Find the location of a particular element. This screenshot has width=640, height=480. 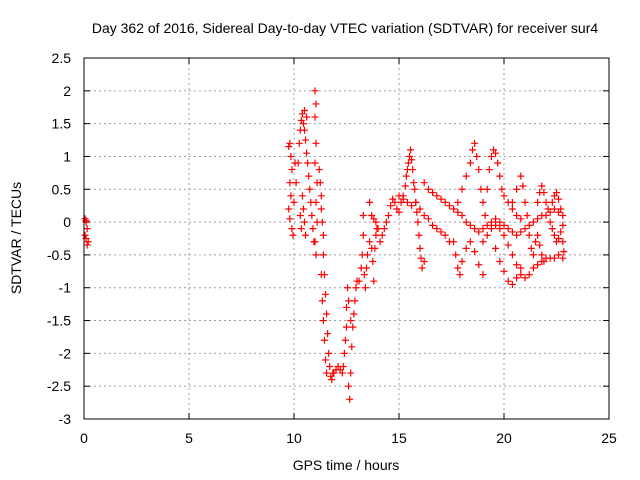

y-tick-label: -2.5 is located at coordinates (59, 386).